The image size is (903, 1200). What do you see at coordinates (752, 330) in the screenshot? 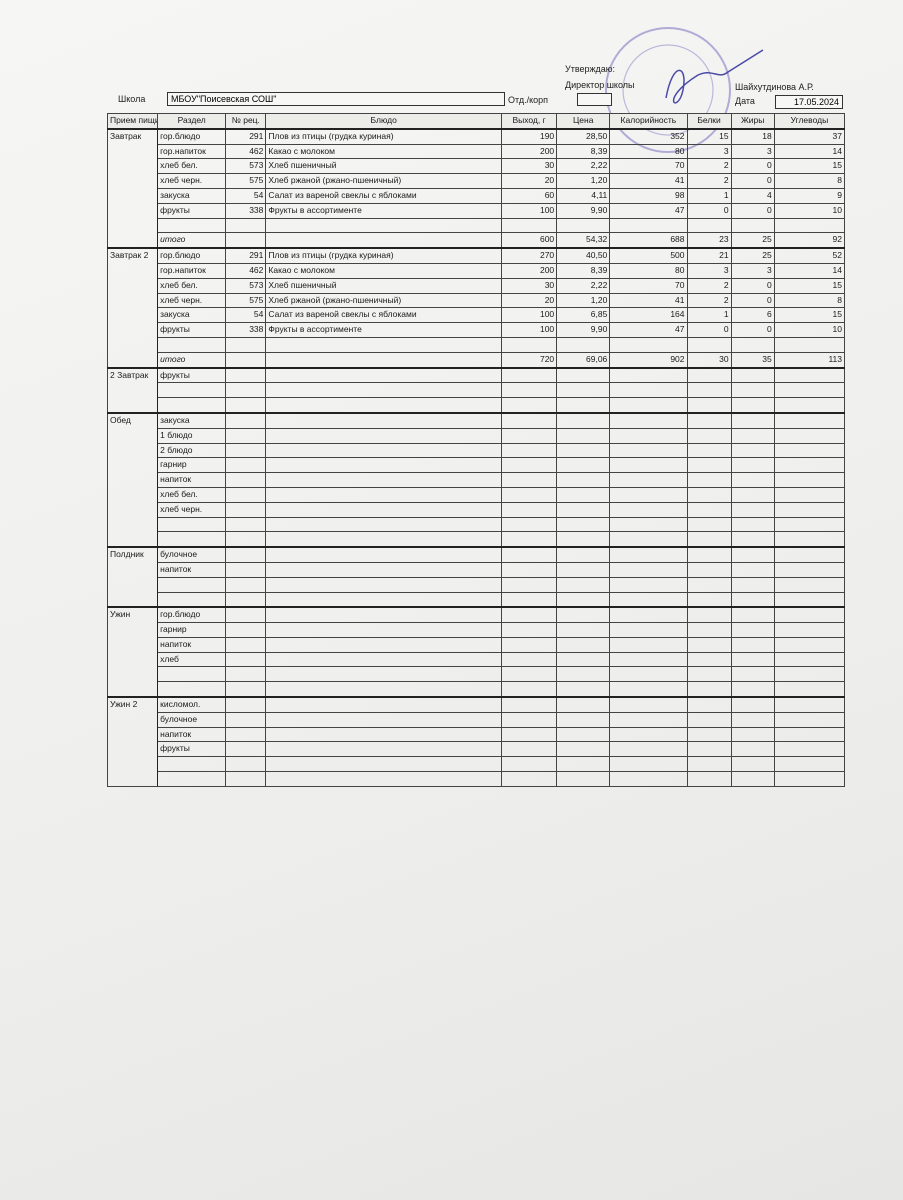
I see `cell: 0` at bounding box center [752, 330].